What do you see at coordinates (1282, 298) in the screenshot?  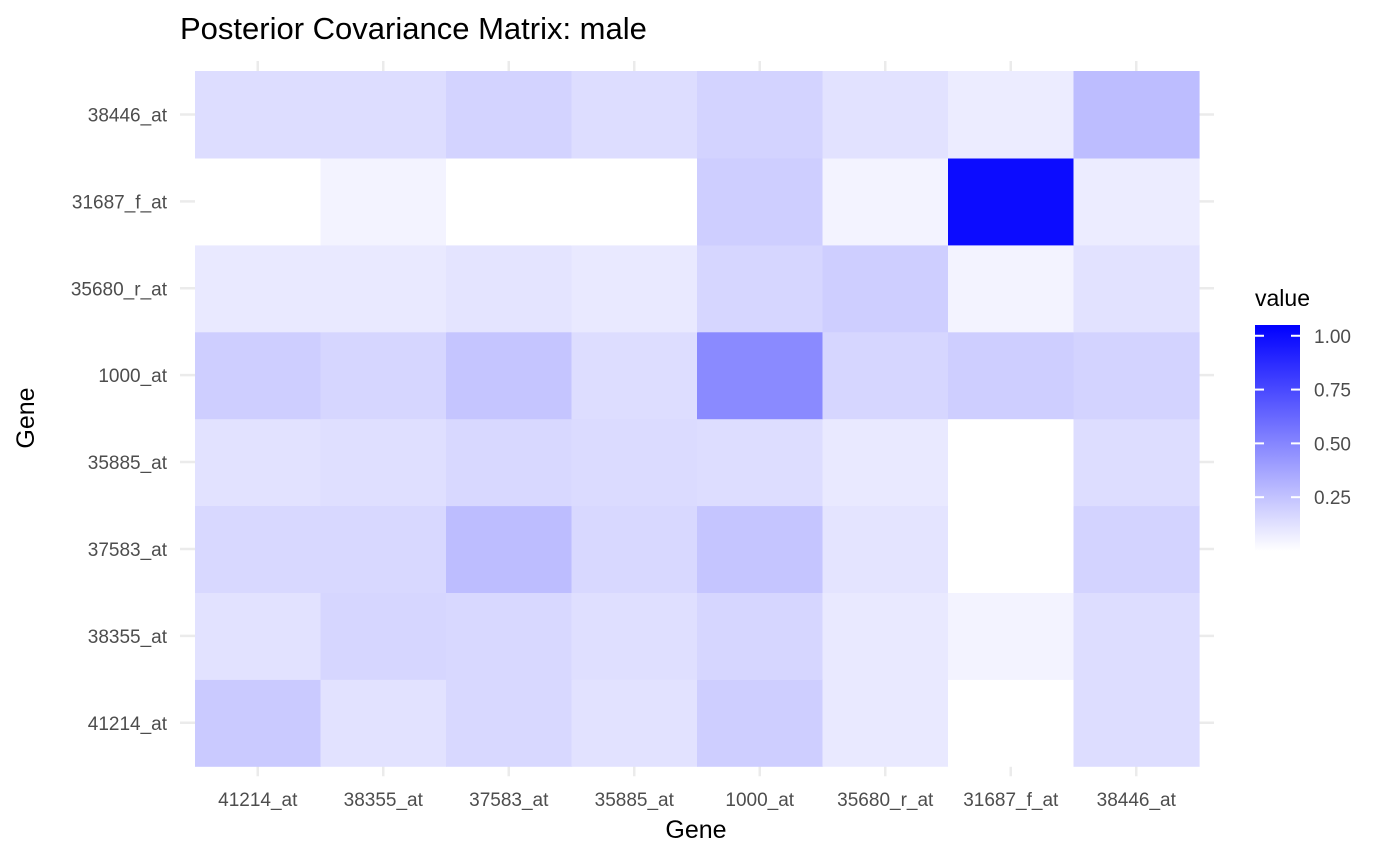 I see `legend-title: value` at bounding box center [1282, 298].